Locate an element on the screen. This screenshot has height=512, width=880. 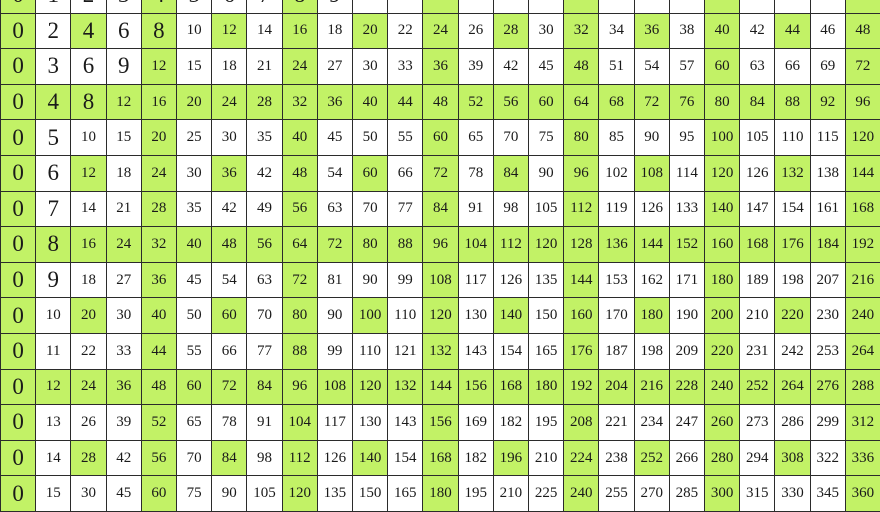
table-cell: 192 is located at coordinates (862, 244).